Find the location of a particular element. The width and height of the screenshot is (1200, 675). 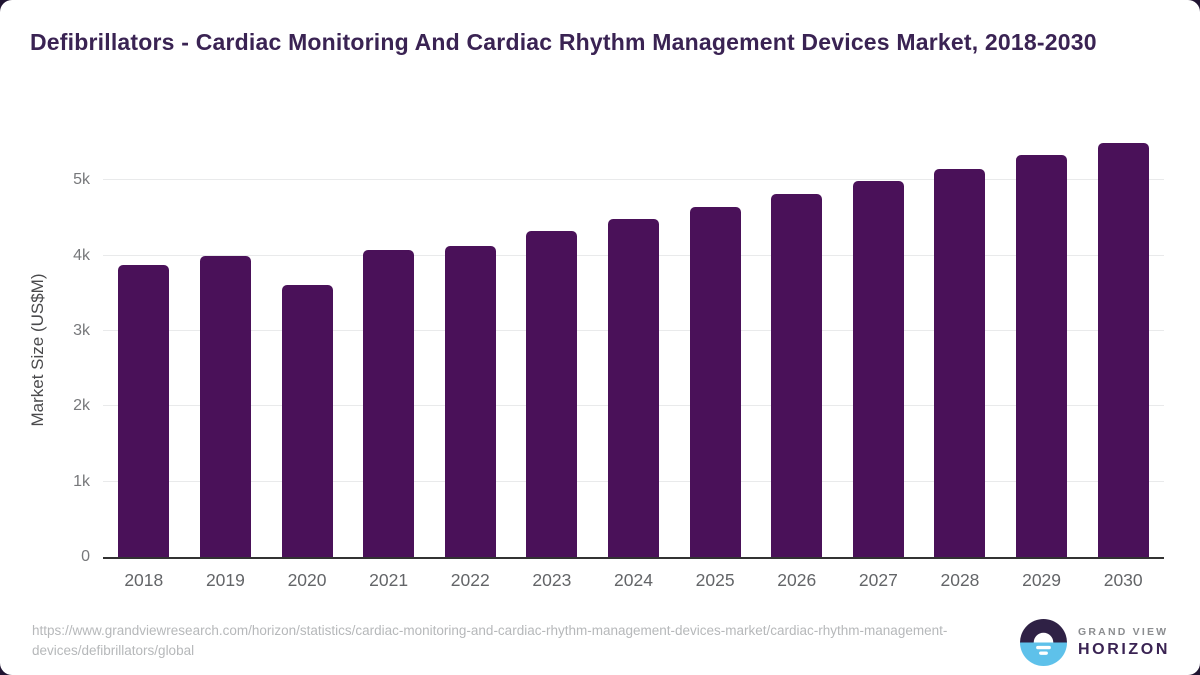

bar-2018 is located at coordinates (144, 410).